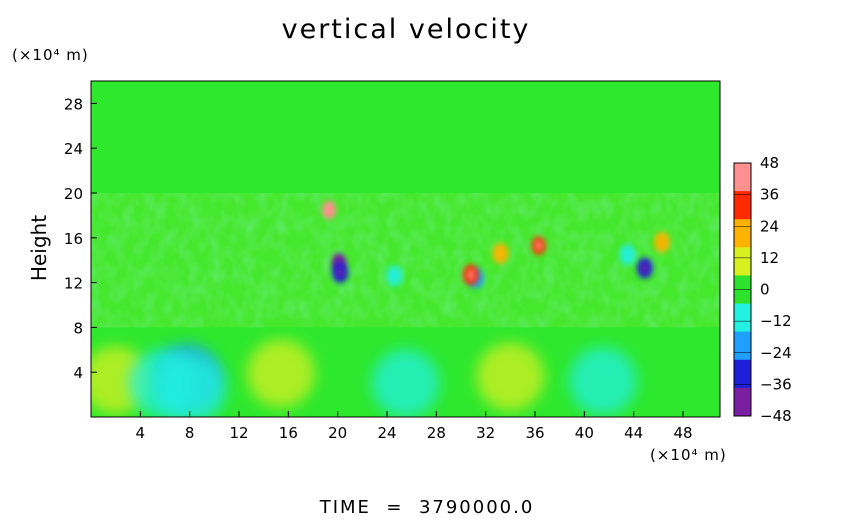 This screenshot has width=854, height=519. Describe the element at coordinates (776, 353) in the screenshot. I see `colorbar-tick-label: −24` at that location.